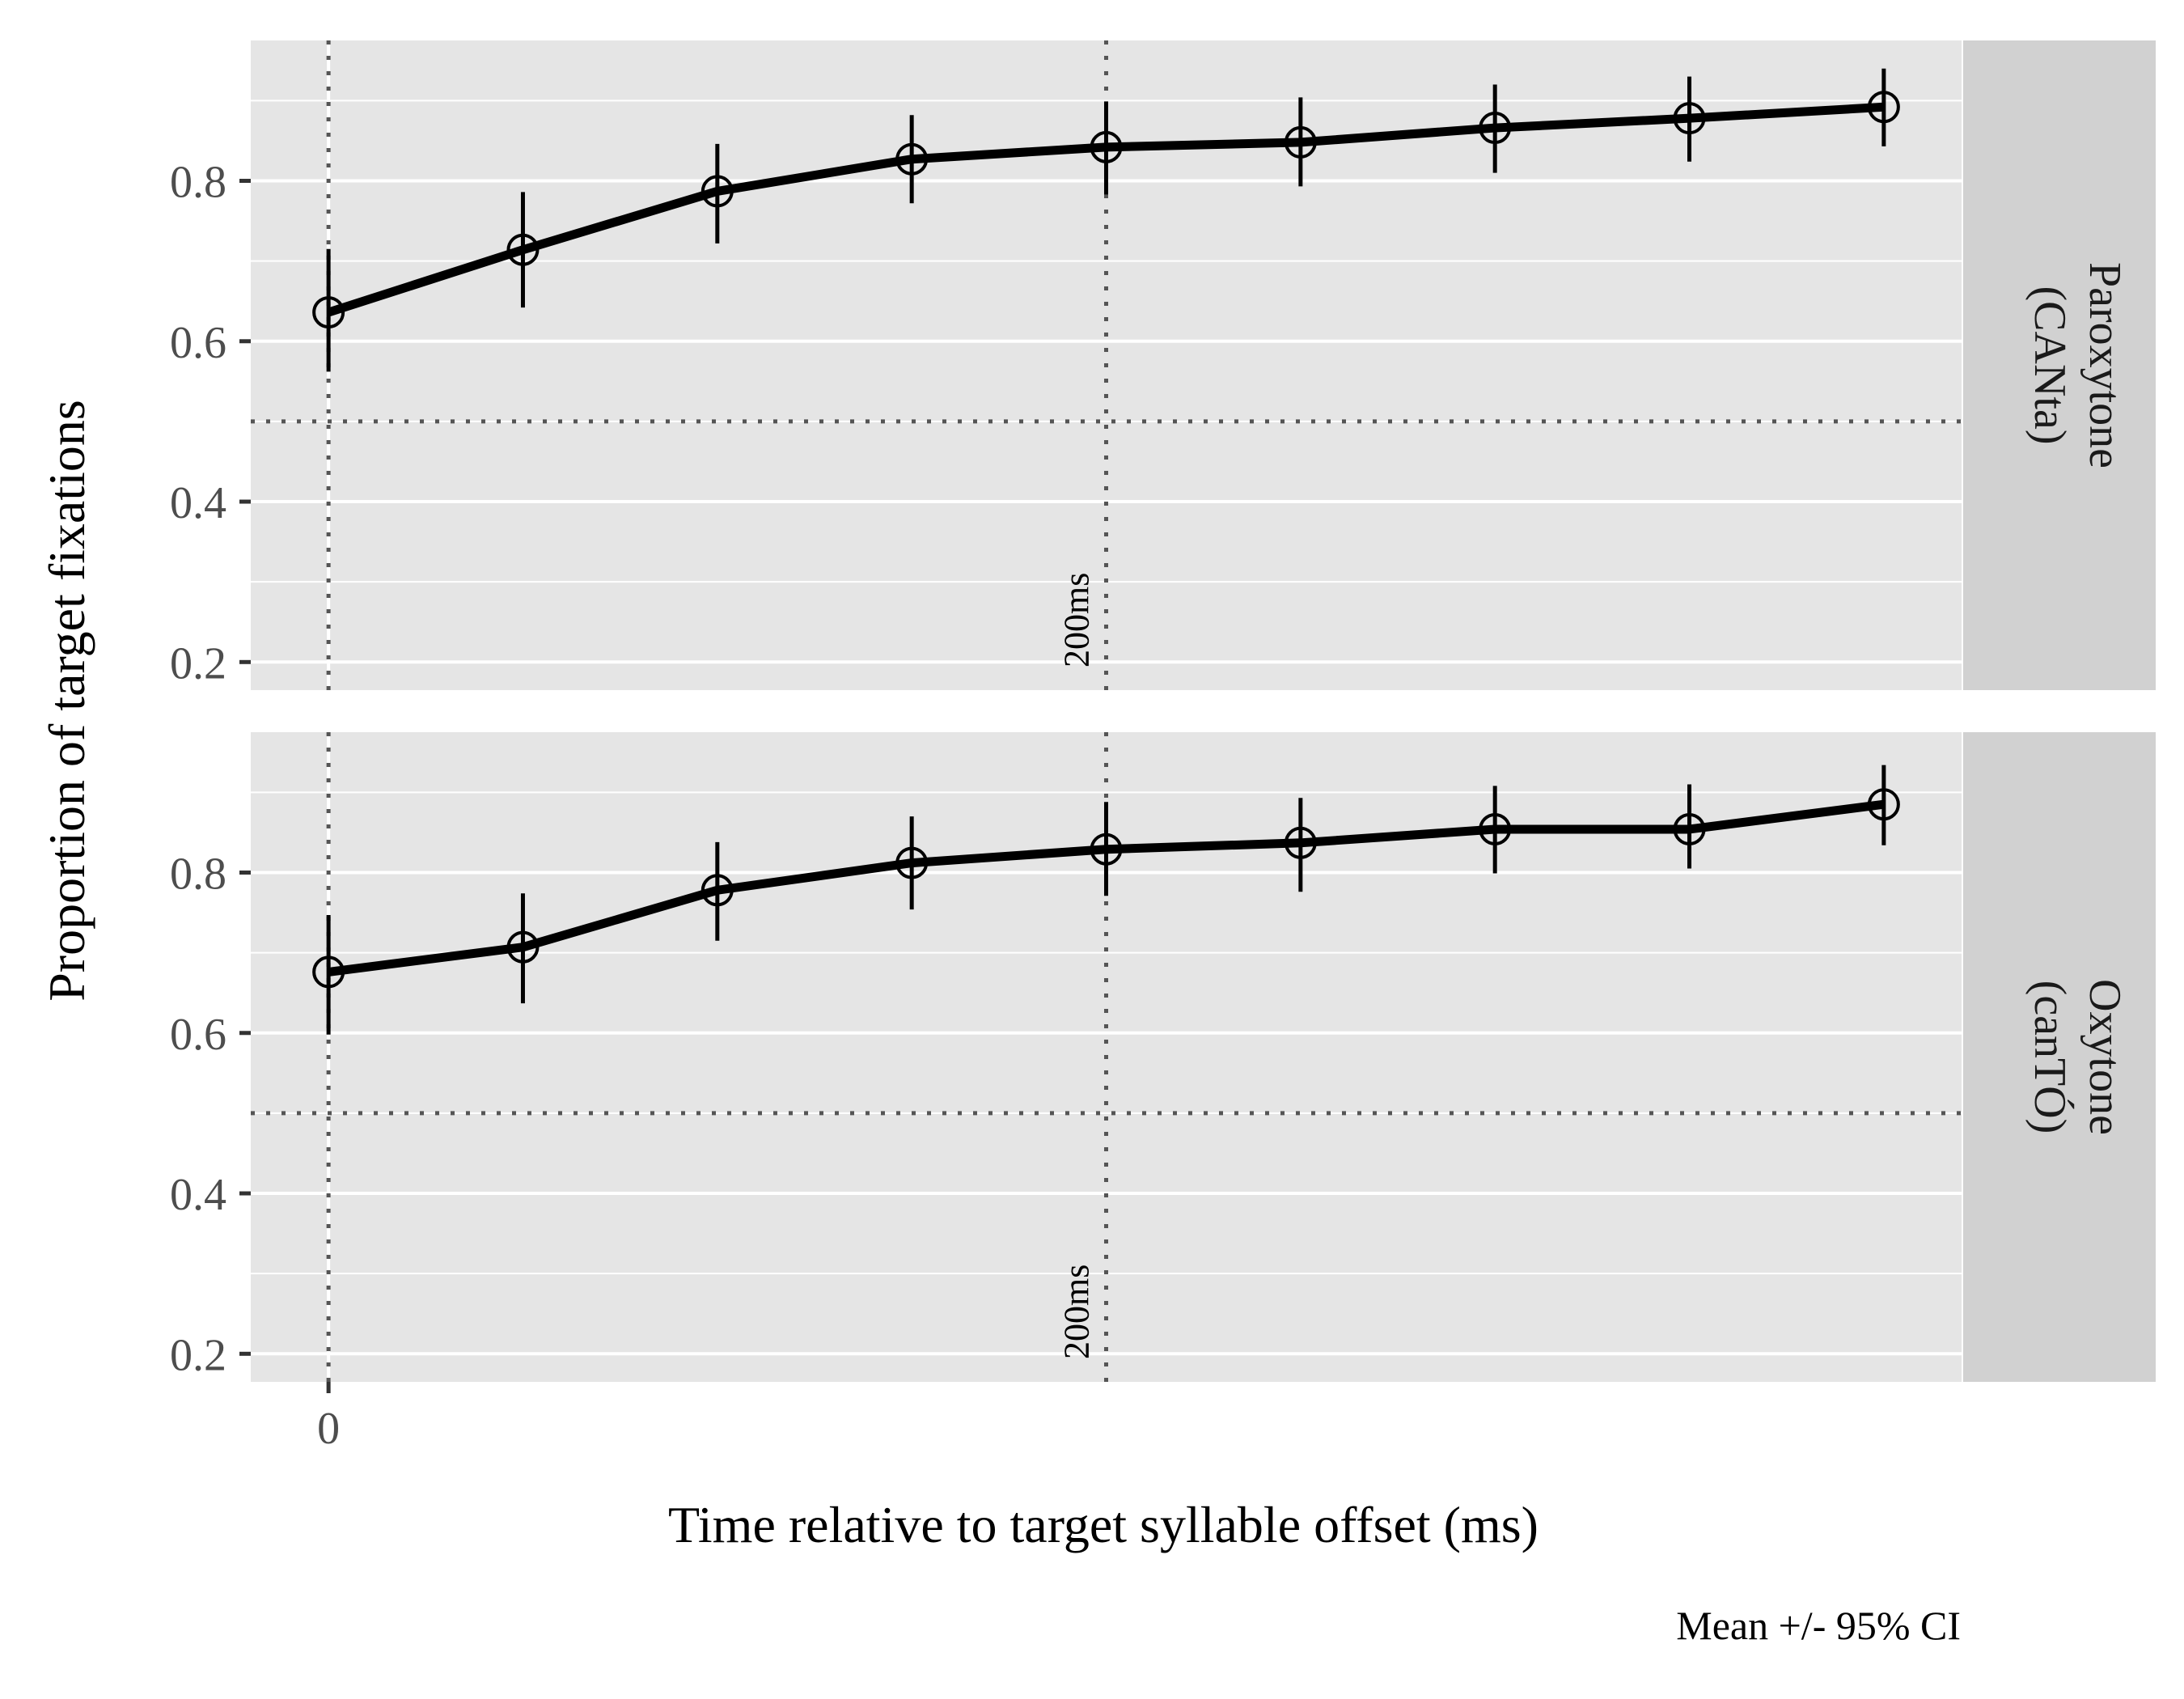 This screenshot has height=1699, width=2184. I want to click on y-axis-title: Proportion of target fixations, so click(66, 701).